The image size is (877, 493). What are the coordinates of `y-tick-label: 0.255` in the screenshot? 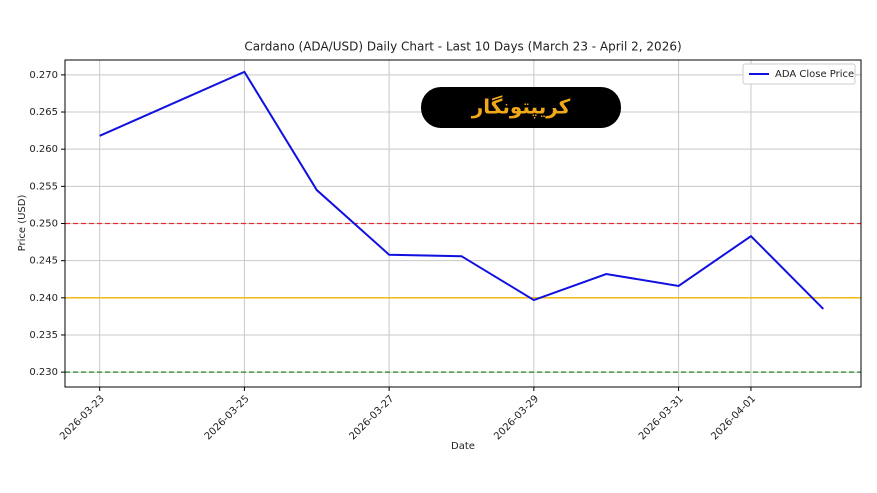 It's located at (43, 186).